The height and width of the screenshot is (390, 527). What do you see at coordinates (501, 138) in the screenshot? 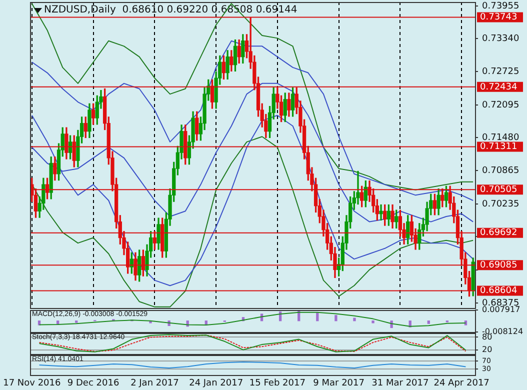
I see `y-tick-label: 0.71480` at bounding box center [501, 138].